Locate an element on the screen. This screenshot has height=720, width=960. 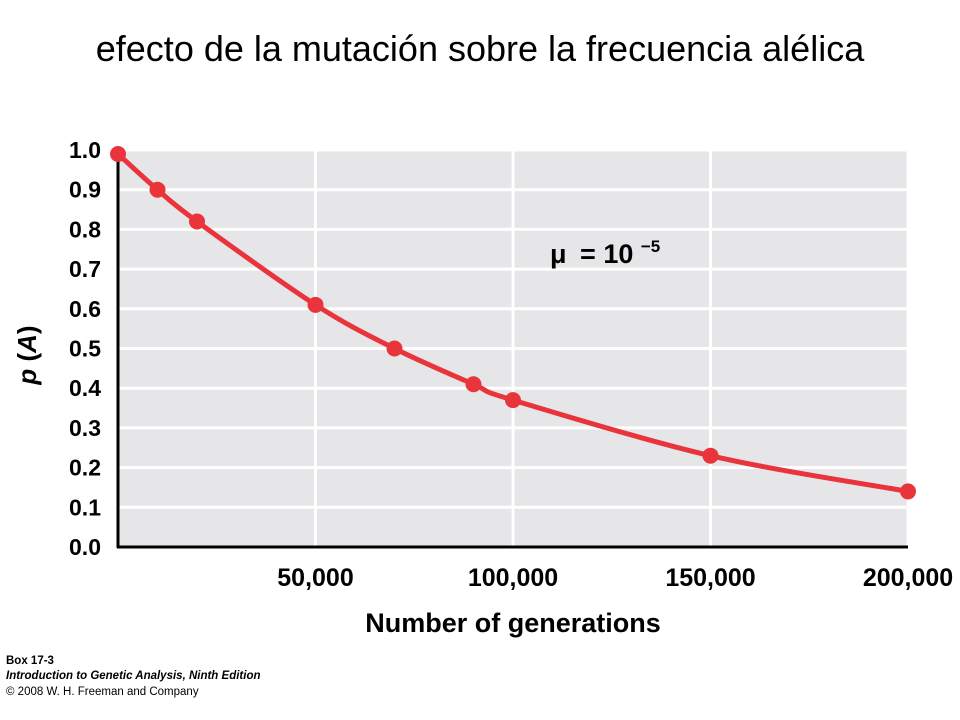
y-tick-label: 0.5 is located at coordinates (85, 349).